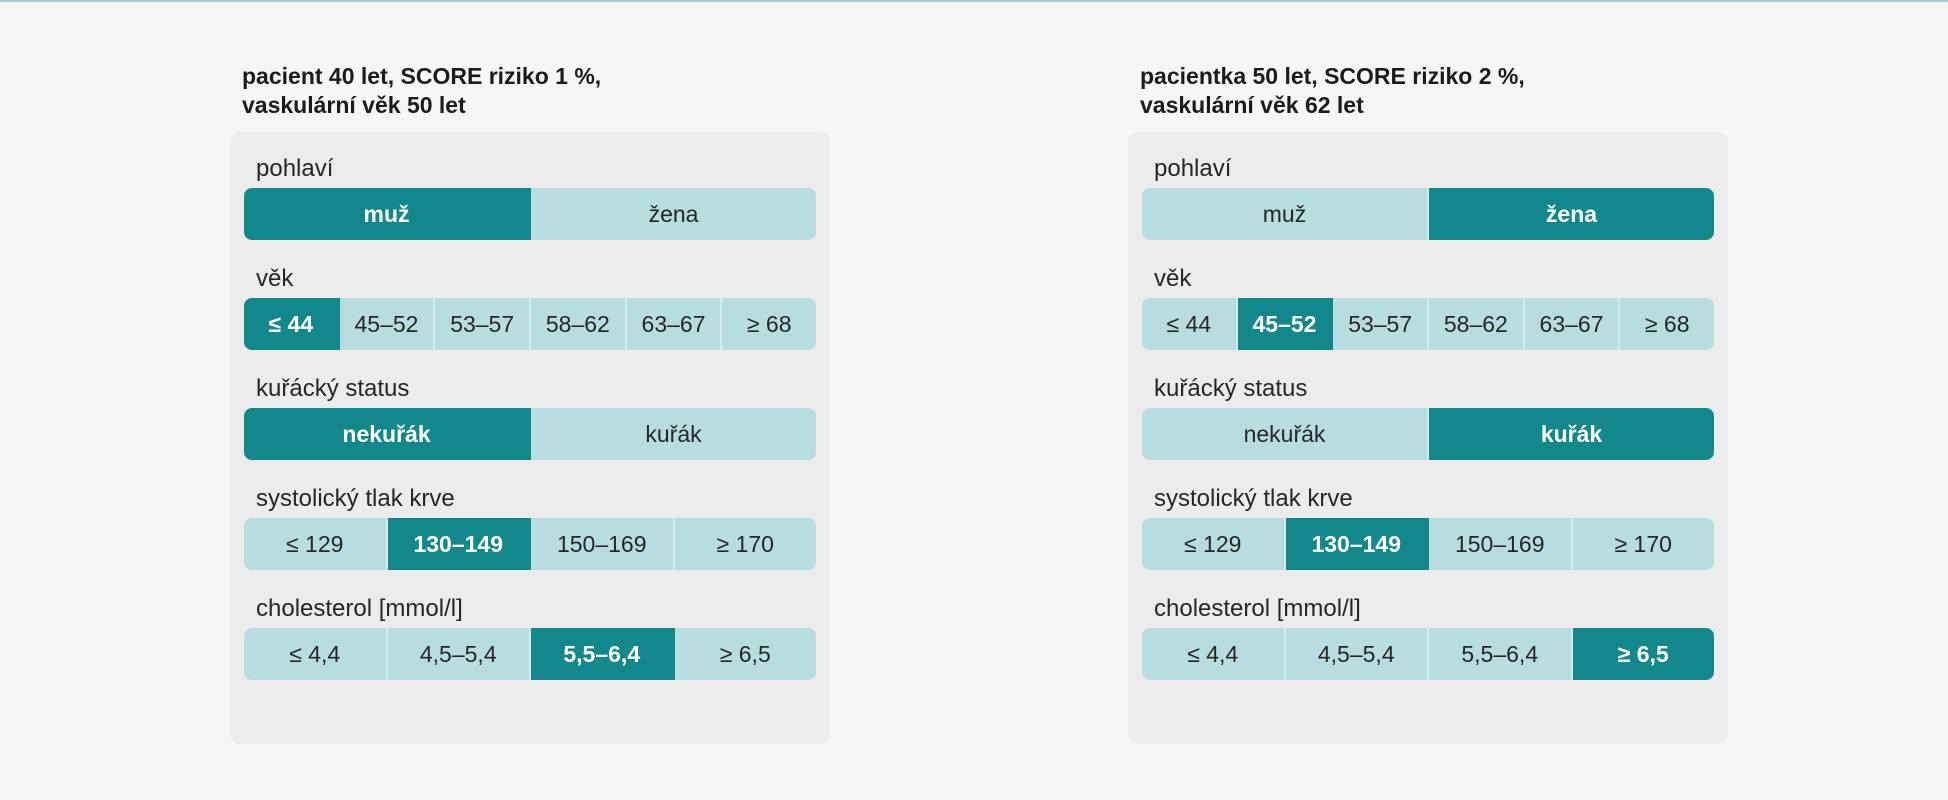 The width and height of the screenshot is (1948, 800). I want to click on option-selected: ≥ 6,5, so click(1643, 654).